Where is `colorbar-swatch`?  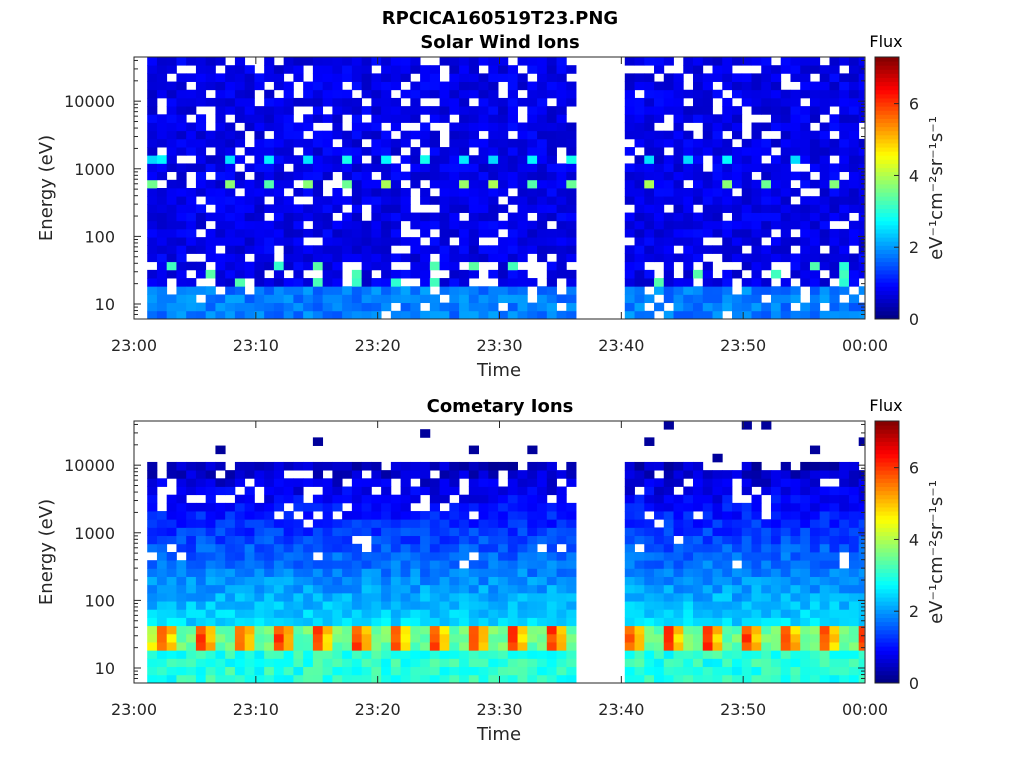 colorbar-swatch is located at coordinates (887, 190).